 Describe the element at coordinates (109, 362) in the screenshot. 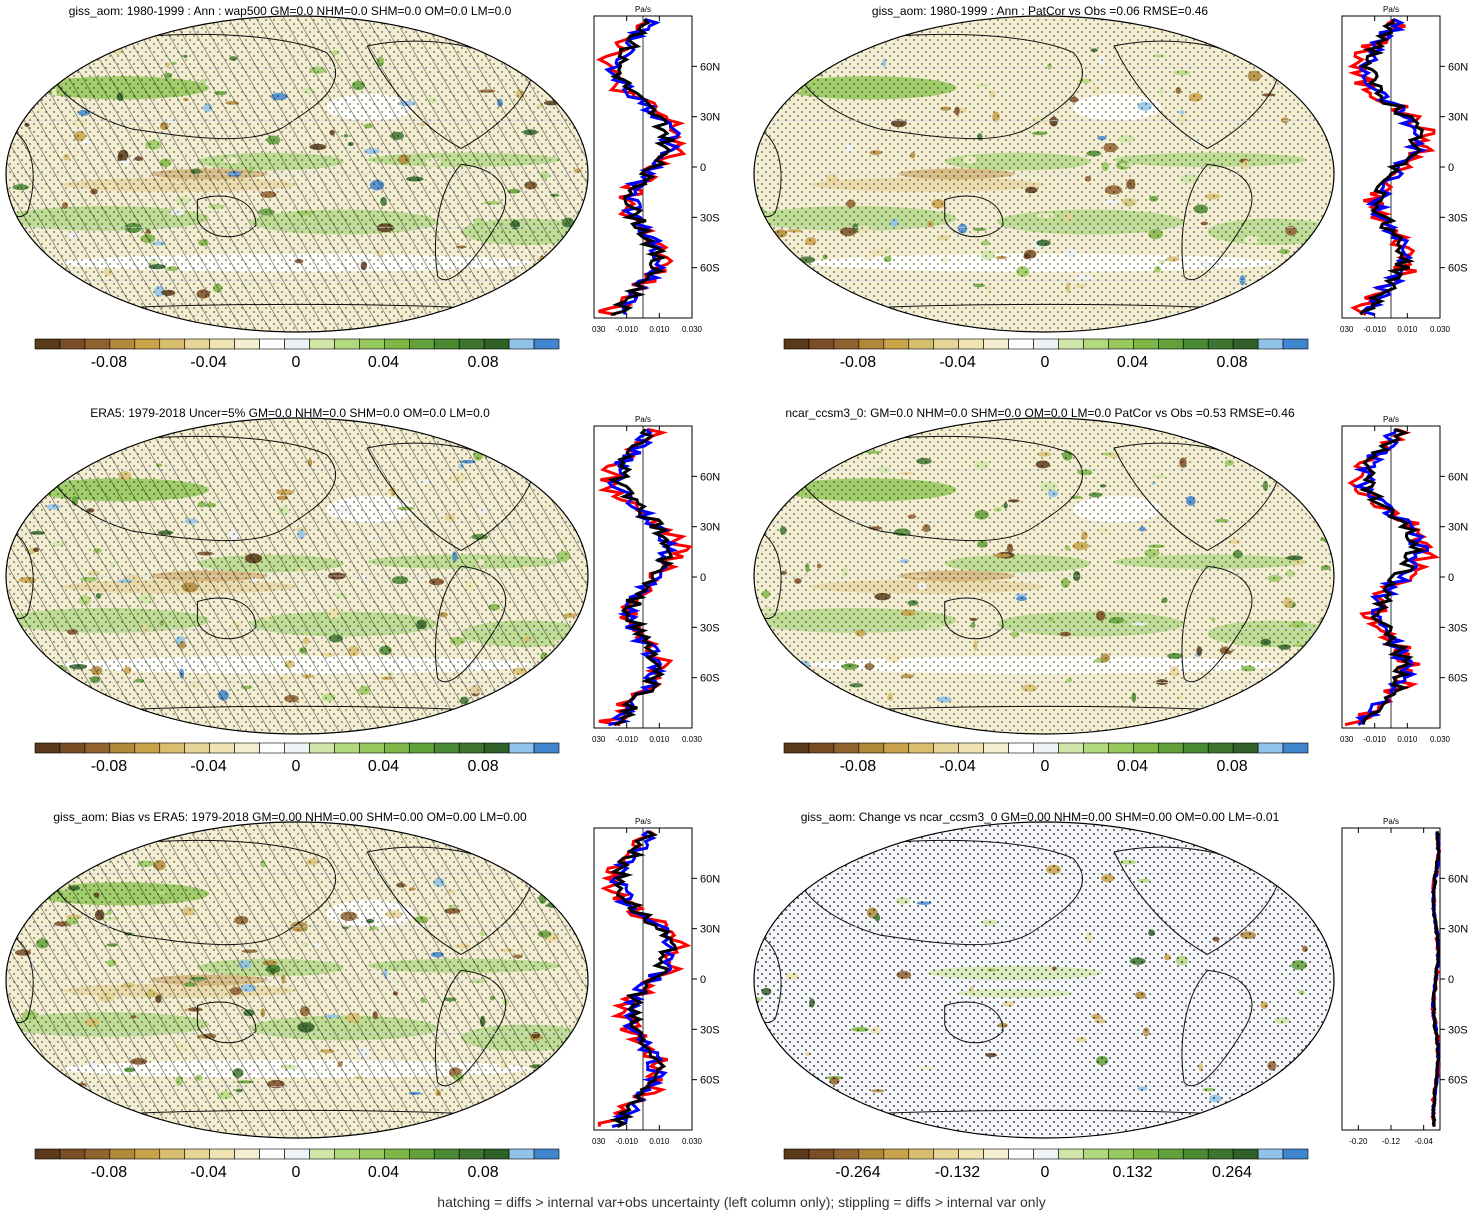

I see `colorbar-tick-label: -0.08` at that location.